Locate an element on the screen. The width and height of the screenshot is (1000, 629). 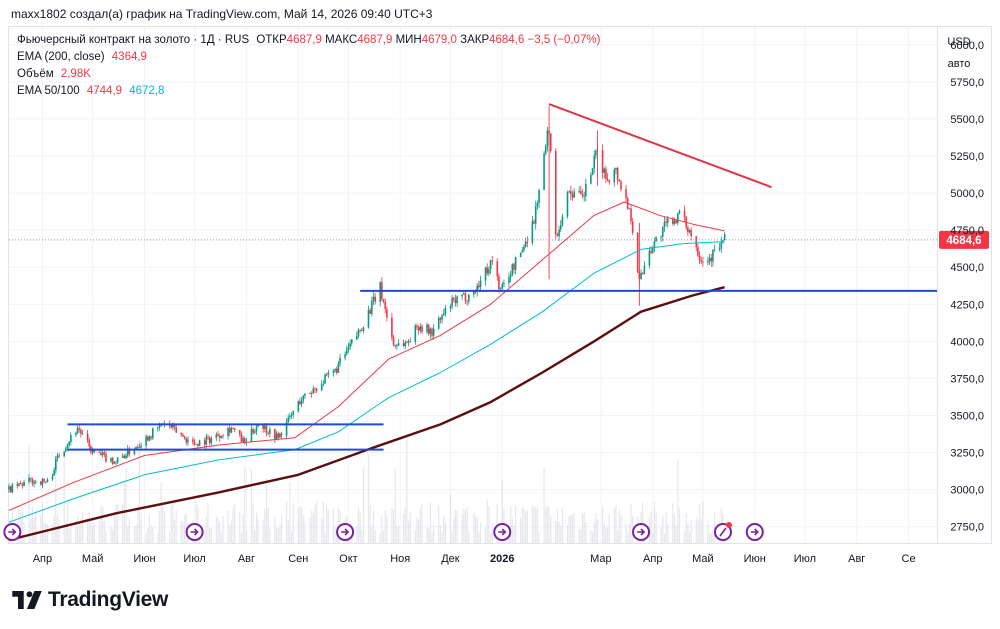
close-value: 4684,6 is located at coordinates (507, 40).